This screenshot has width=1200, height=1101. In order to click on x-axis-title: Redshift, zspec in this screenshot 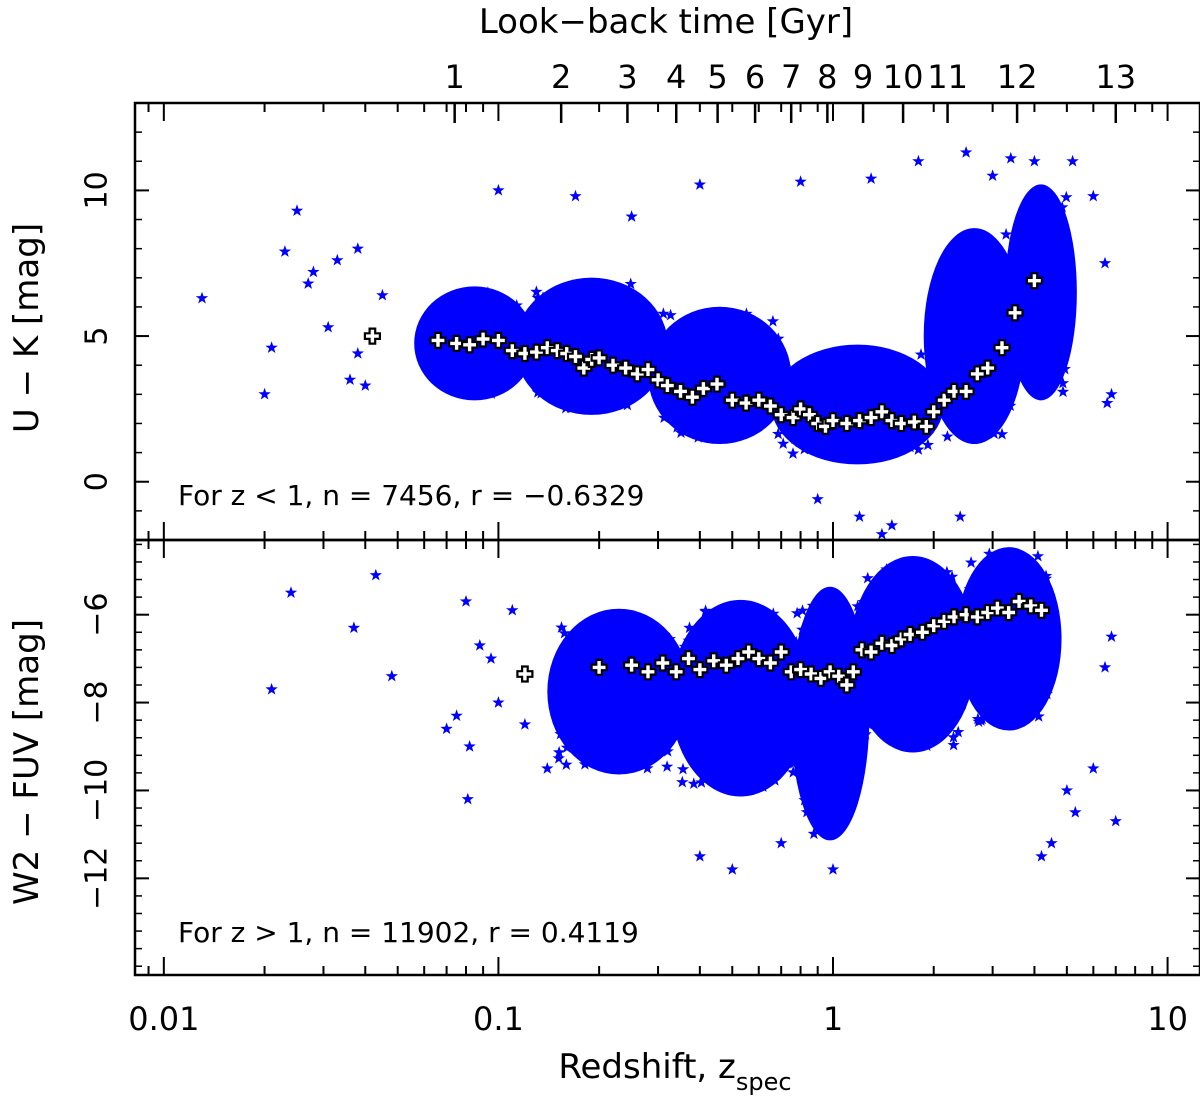, I will do `click(674, 1071)`.